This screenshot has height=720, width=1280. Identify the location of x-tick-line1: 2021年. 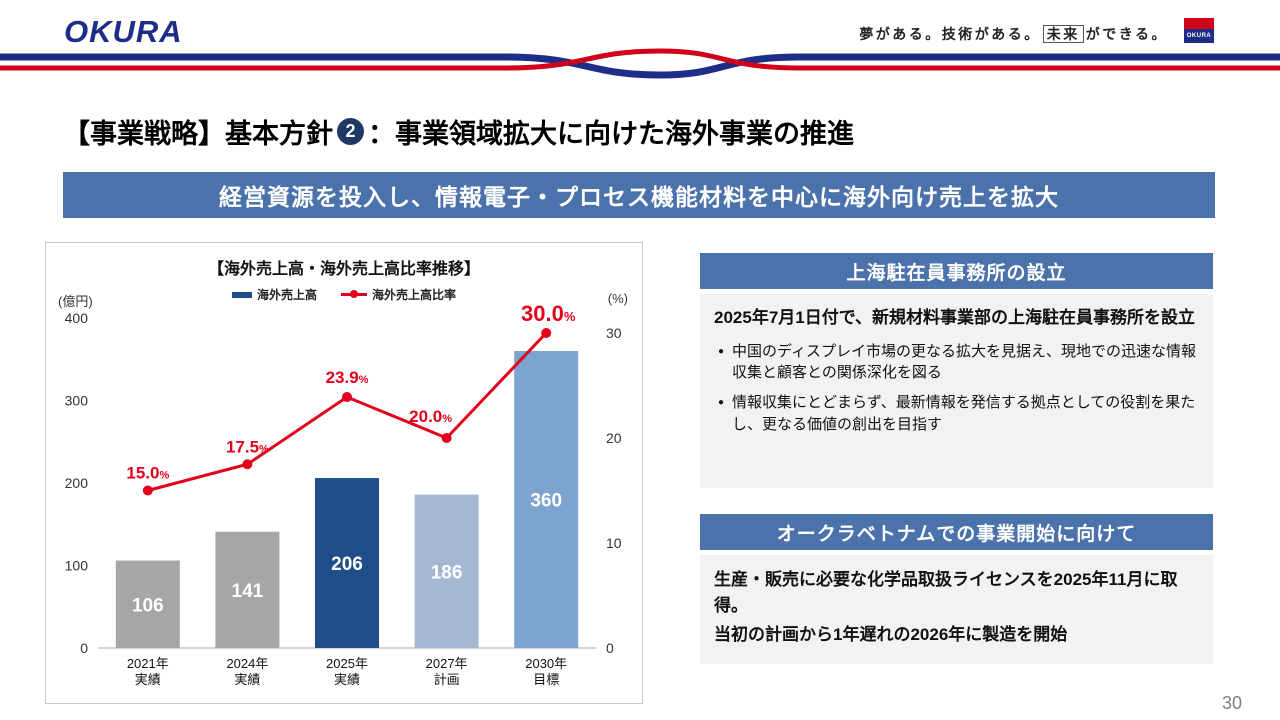
(148, 663).